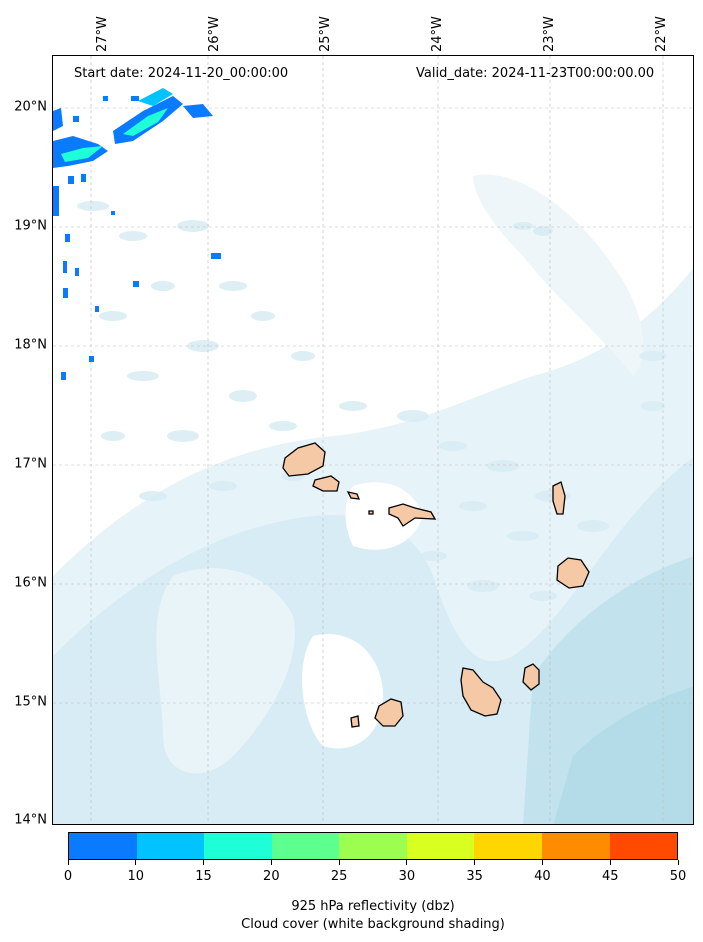 Image resolution: width=703 pixels, height=942 pixels. What do you see at coordinates (559, 498) in the screenshot?
I see `island-sal` at bounding box center [559, 498].